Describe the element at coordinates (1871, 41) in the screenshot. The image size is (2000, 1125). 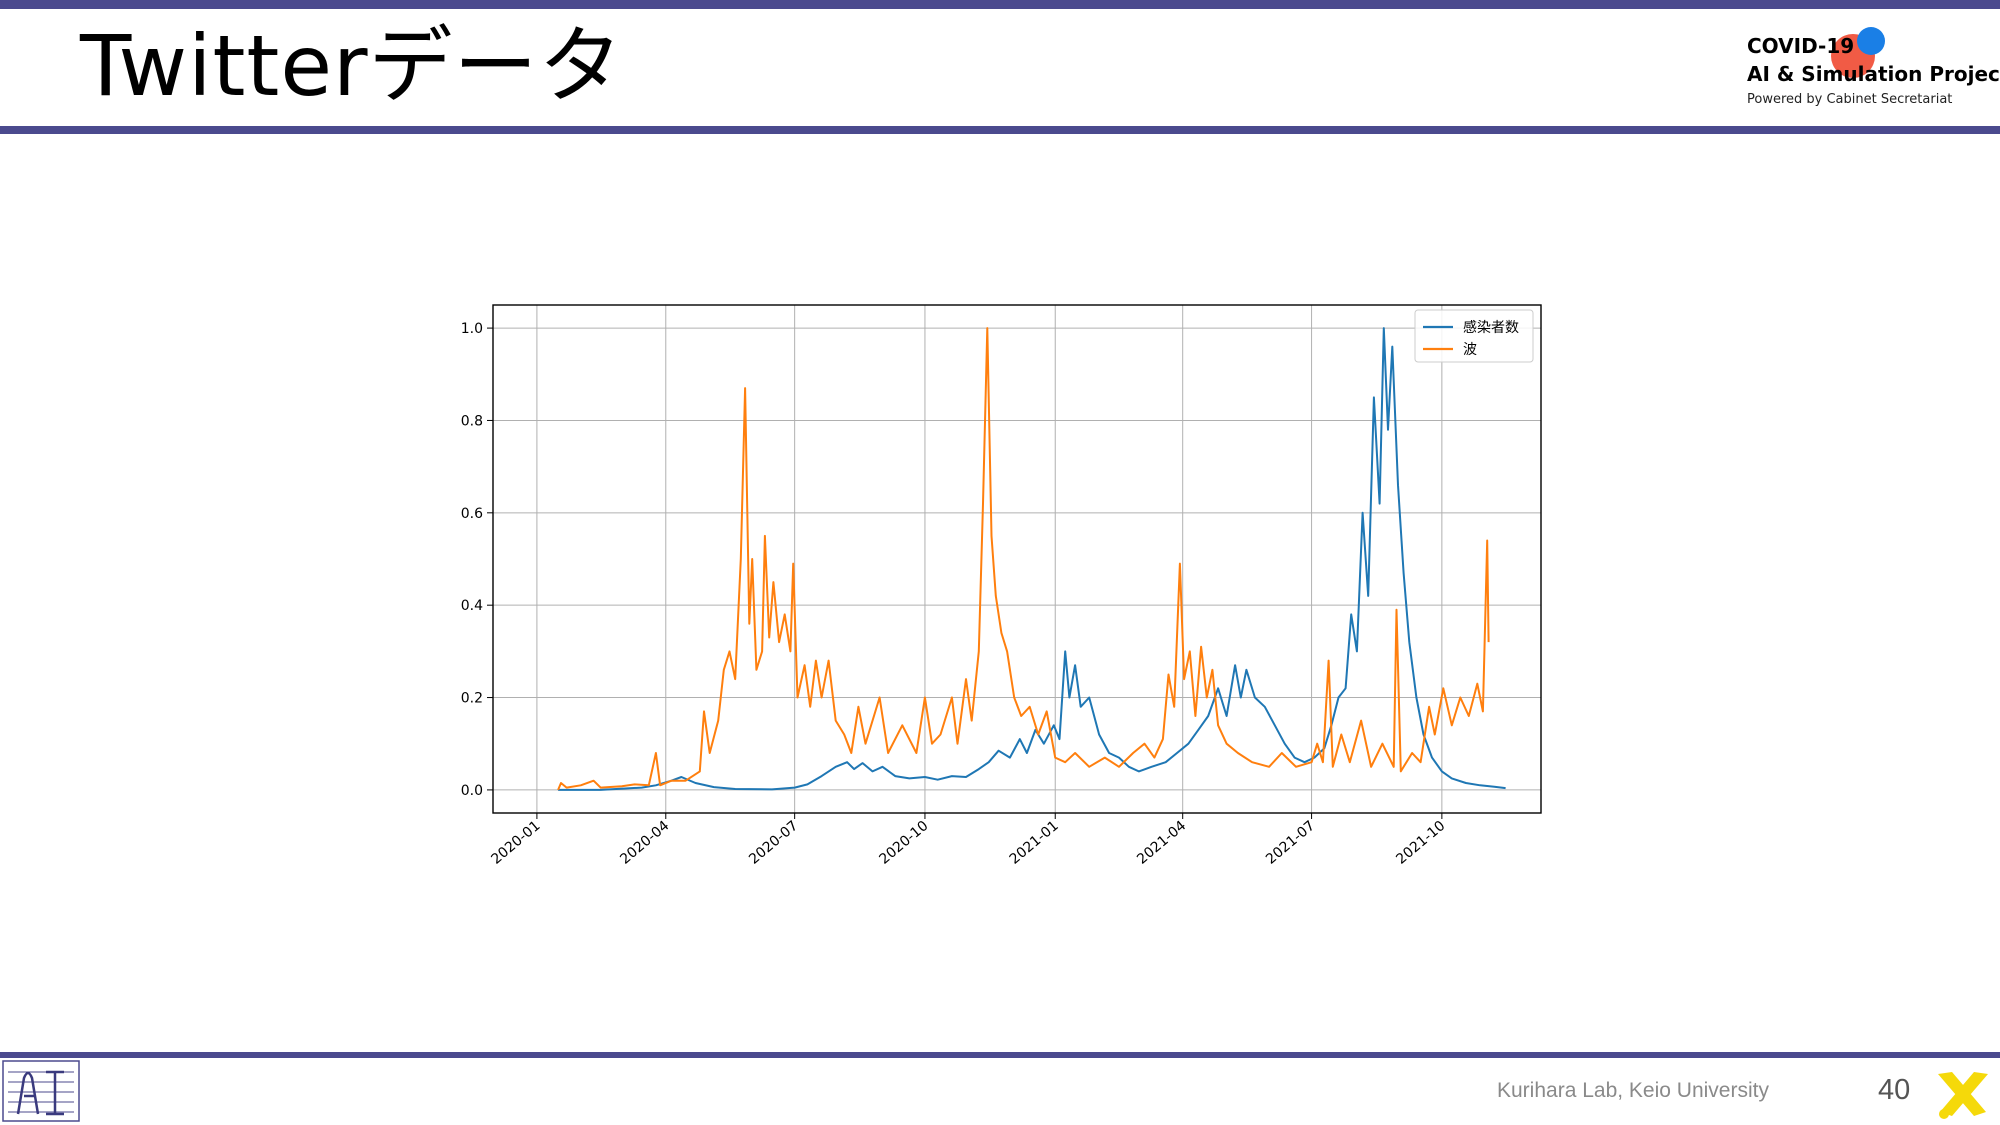
I see `logo-blue-dot` at that location.